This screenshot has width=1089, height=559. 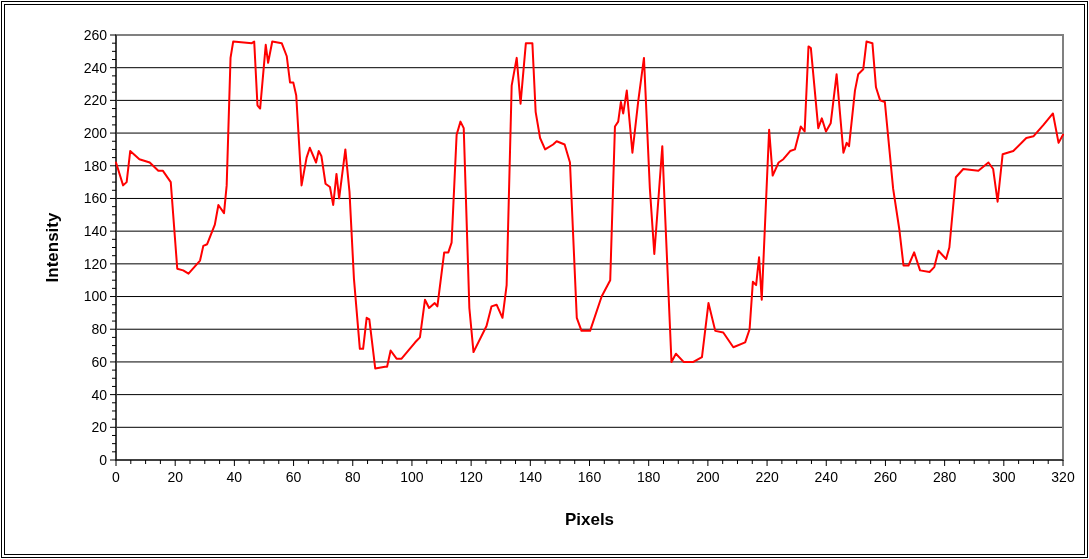 What do you see at coordinates (412, 477) in the screenshot?
I see `x-tick-label: 100` at bounding box center [412, 477].